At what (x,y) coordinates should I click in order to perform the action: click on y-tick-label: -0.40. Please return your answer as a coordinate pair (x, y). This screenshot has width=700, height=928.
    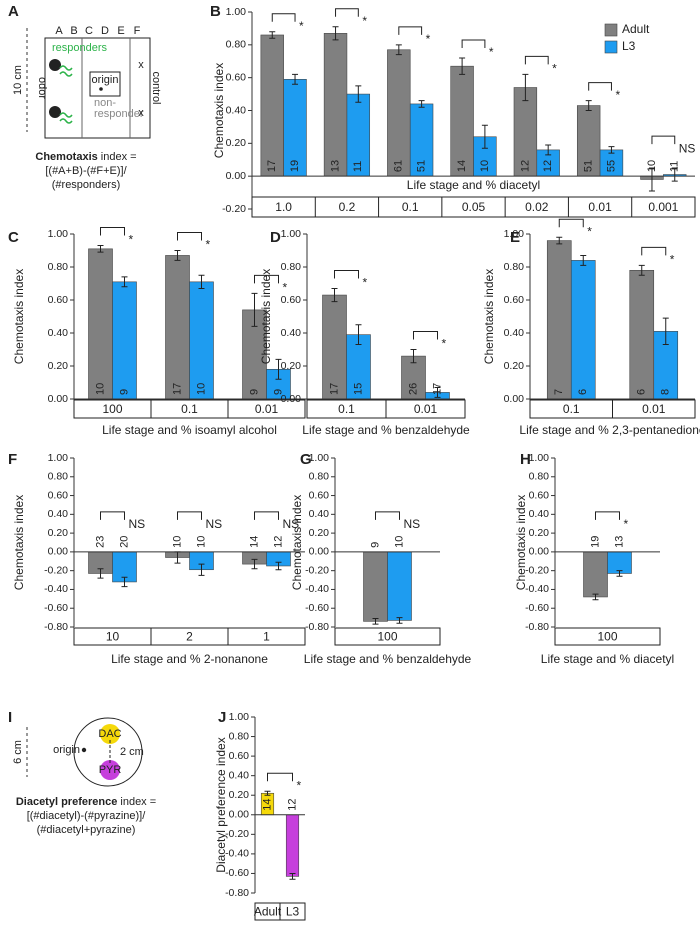
    Looking at the image, I should click on (56, 589).